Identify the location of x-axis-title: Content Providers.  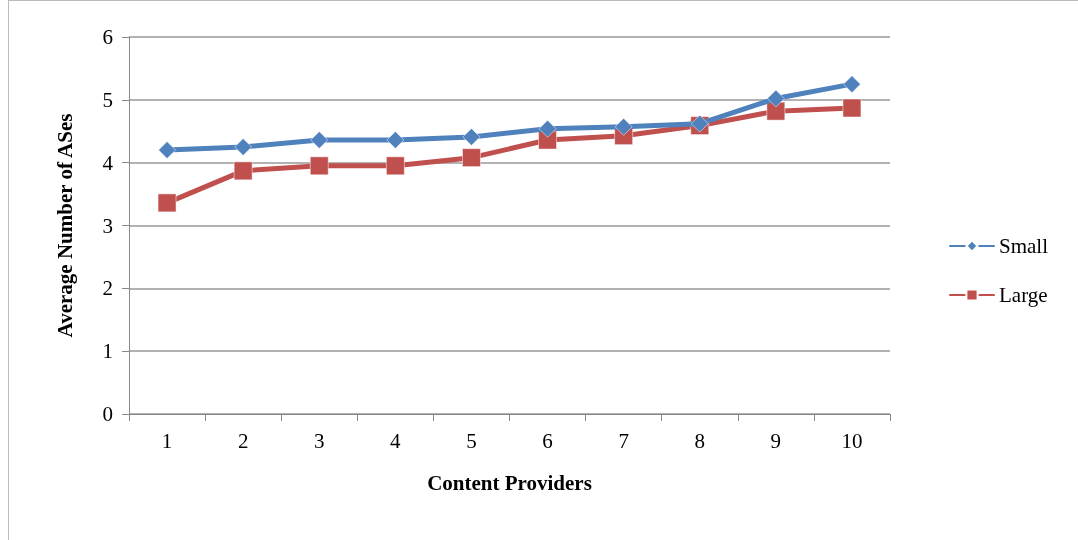
(509, 482).